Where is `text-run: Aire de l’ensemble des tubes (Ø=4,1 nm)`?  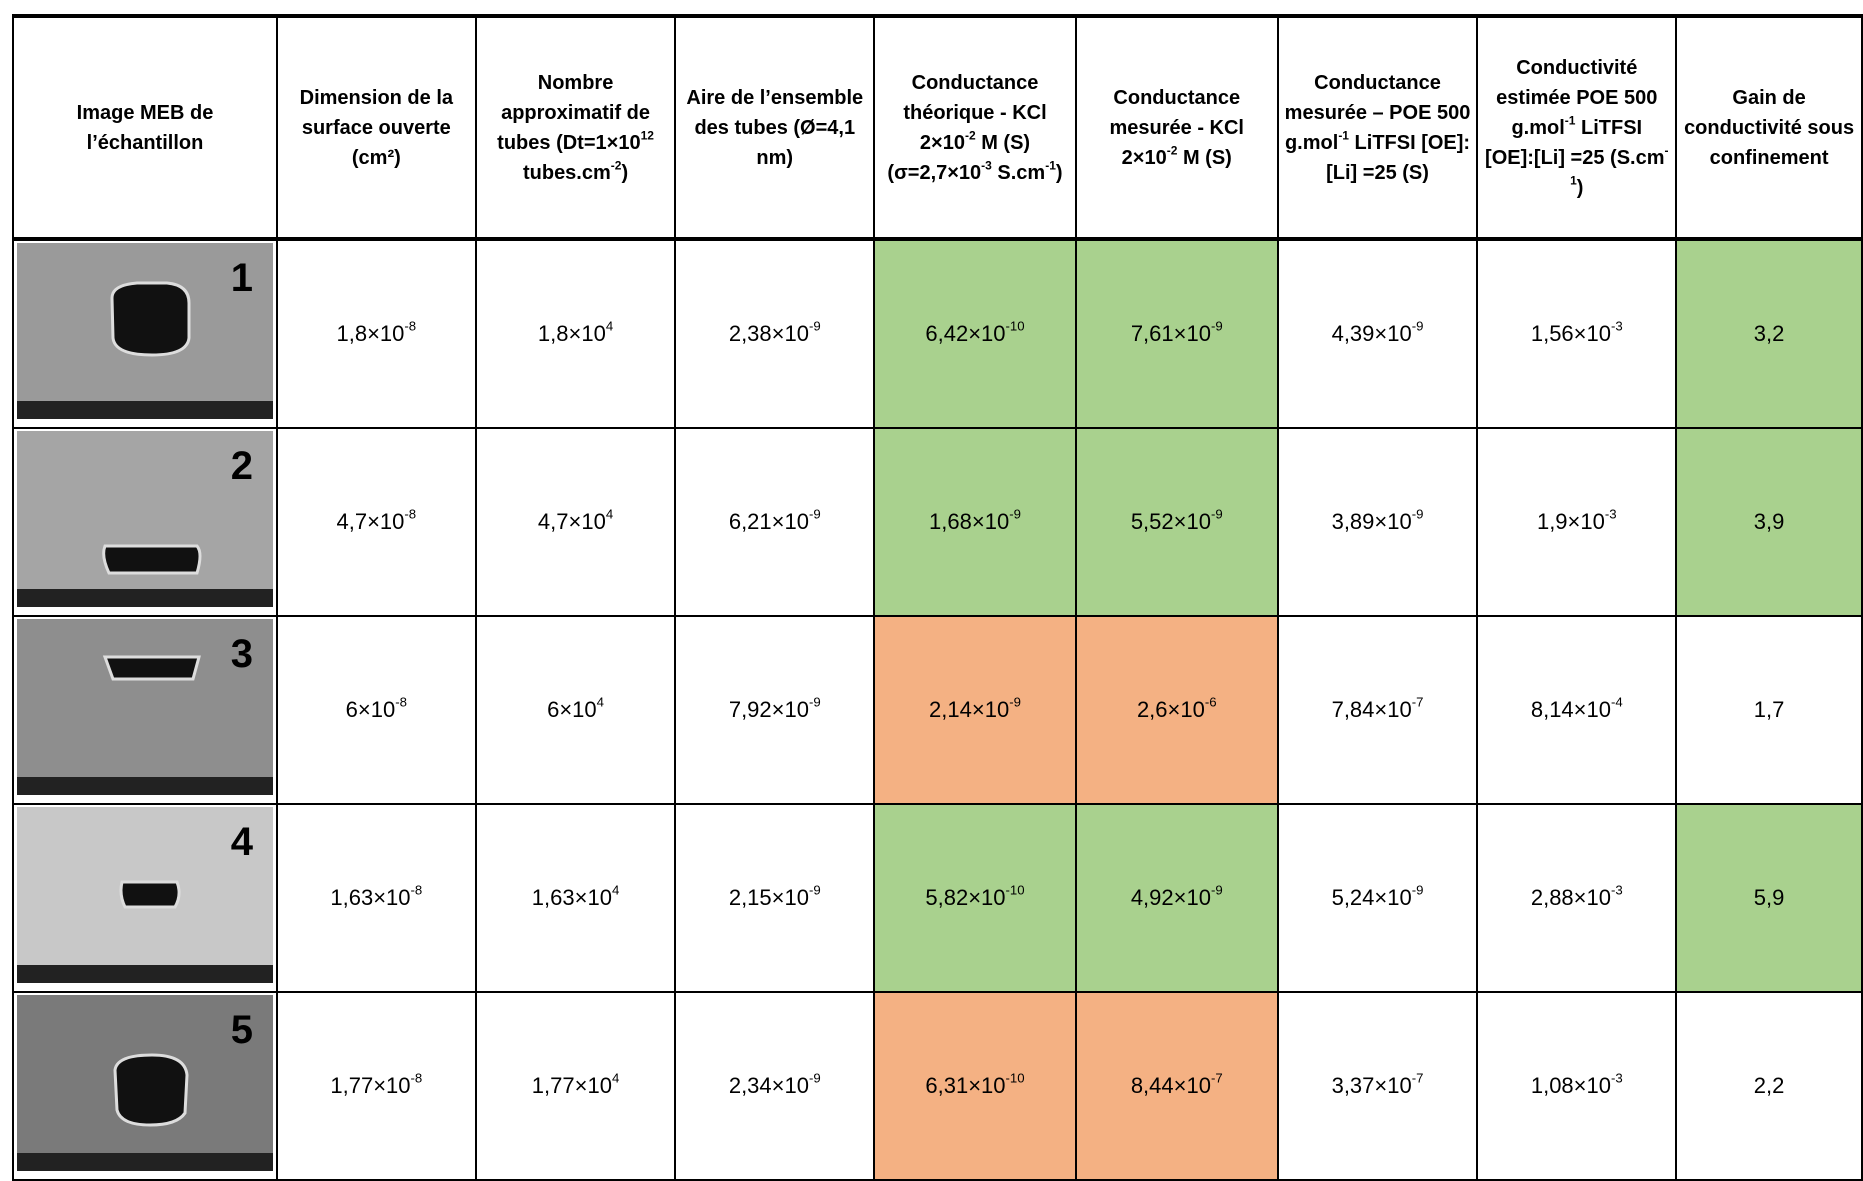 text-run: Aire de l’ensemble des tubes (Ø=4,1 nm) is located at coordinates (775, 127).